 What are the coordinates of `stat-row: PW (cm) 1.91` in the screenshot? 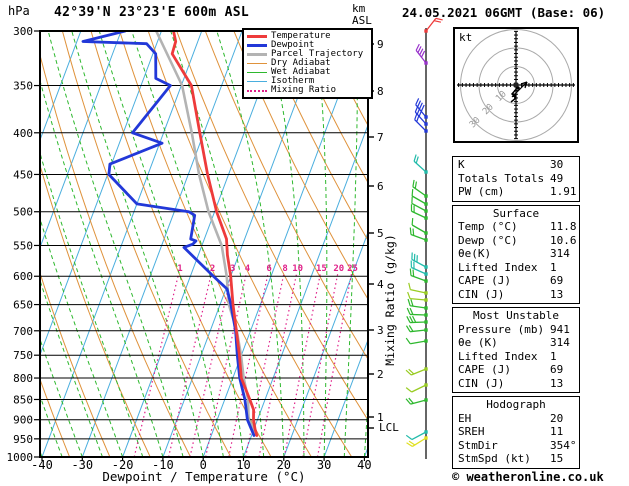 It's located at (516, 192).